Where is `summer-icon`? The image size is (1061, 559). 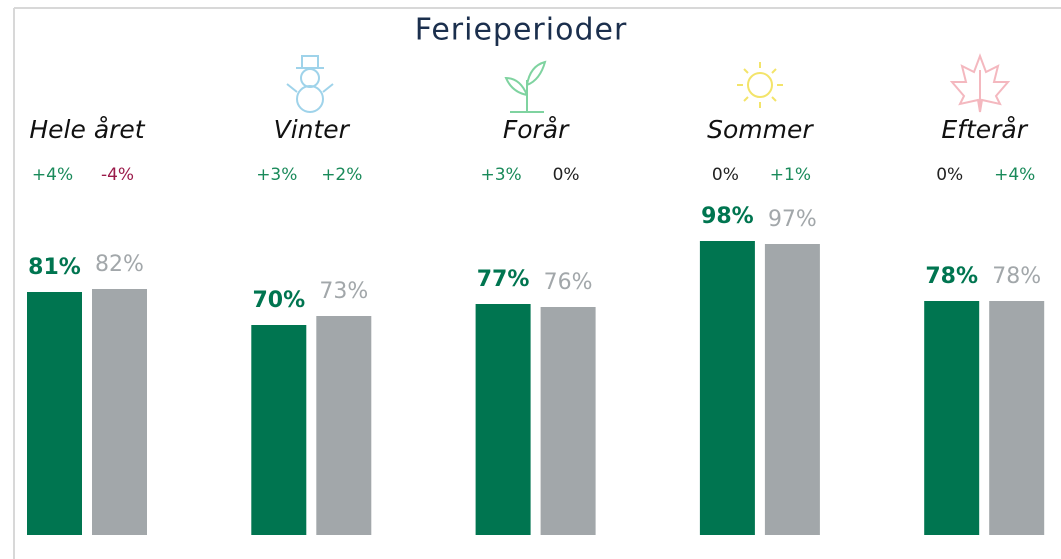
summer-icon is located at coordinates (760, 85).